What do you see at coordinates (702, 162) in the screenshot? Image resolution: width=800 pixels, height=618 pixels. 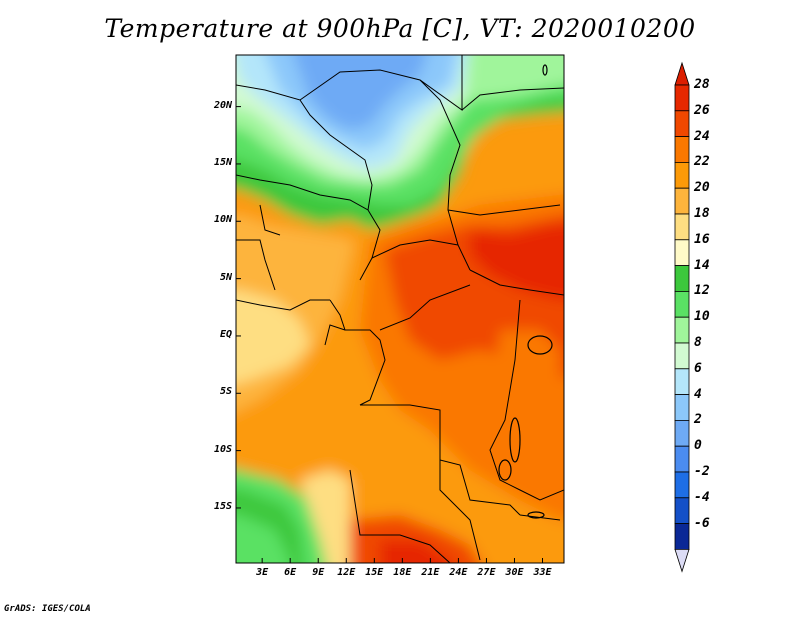 I see `colorbar-label: 22` at bounding box center [702, 162].